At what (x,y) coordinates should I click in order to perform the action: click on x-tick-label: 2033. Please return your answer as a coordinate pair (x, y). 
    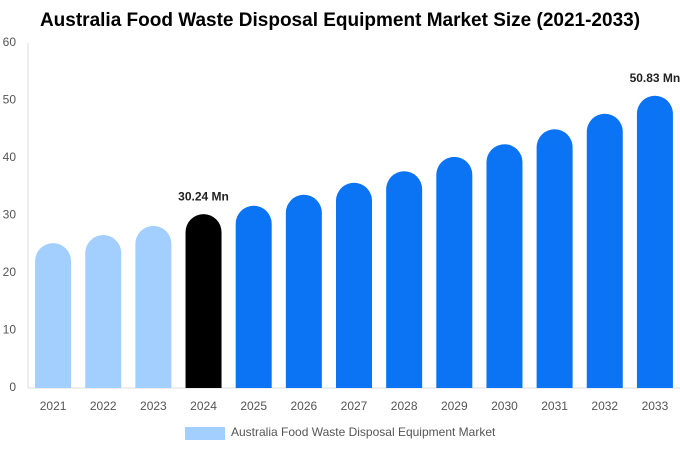
    Looking at the image, I should click on (655, 406).